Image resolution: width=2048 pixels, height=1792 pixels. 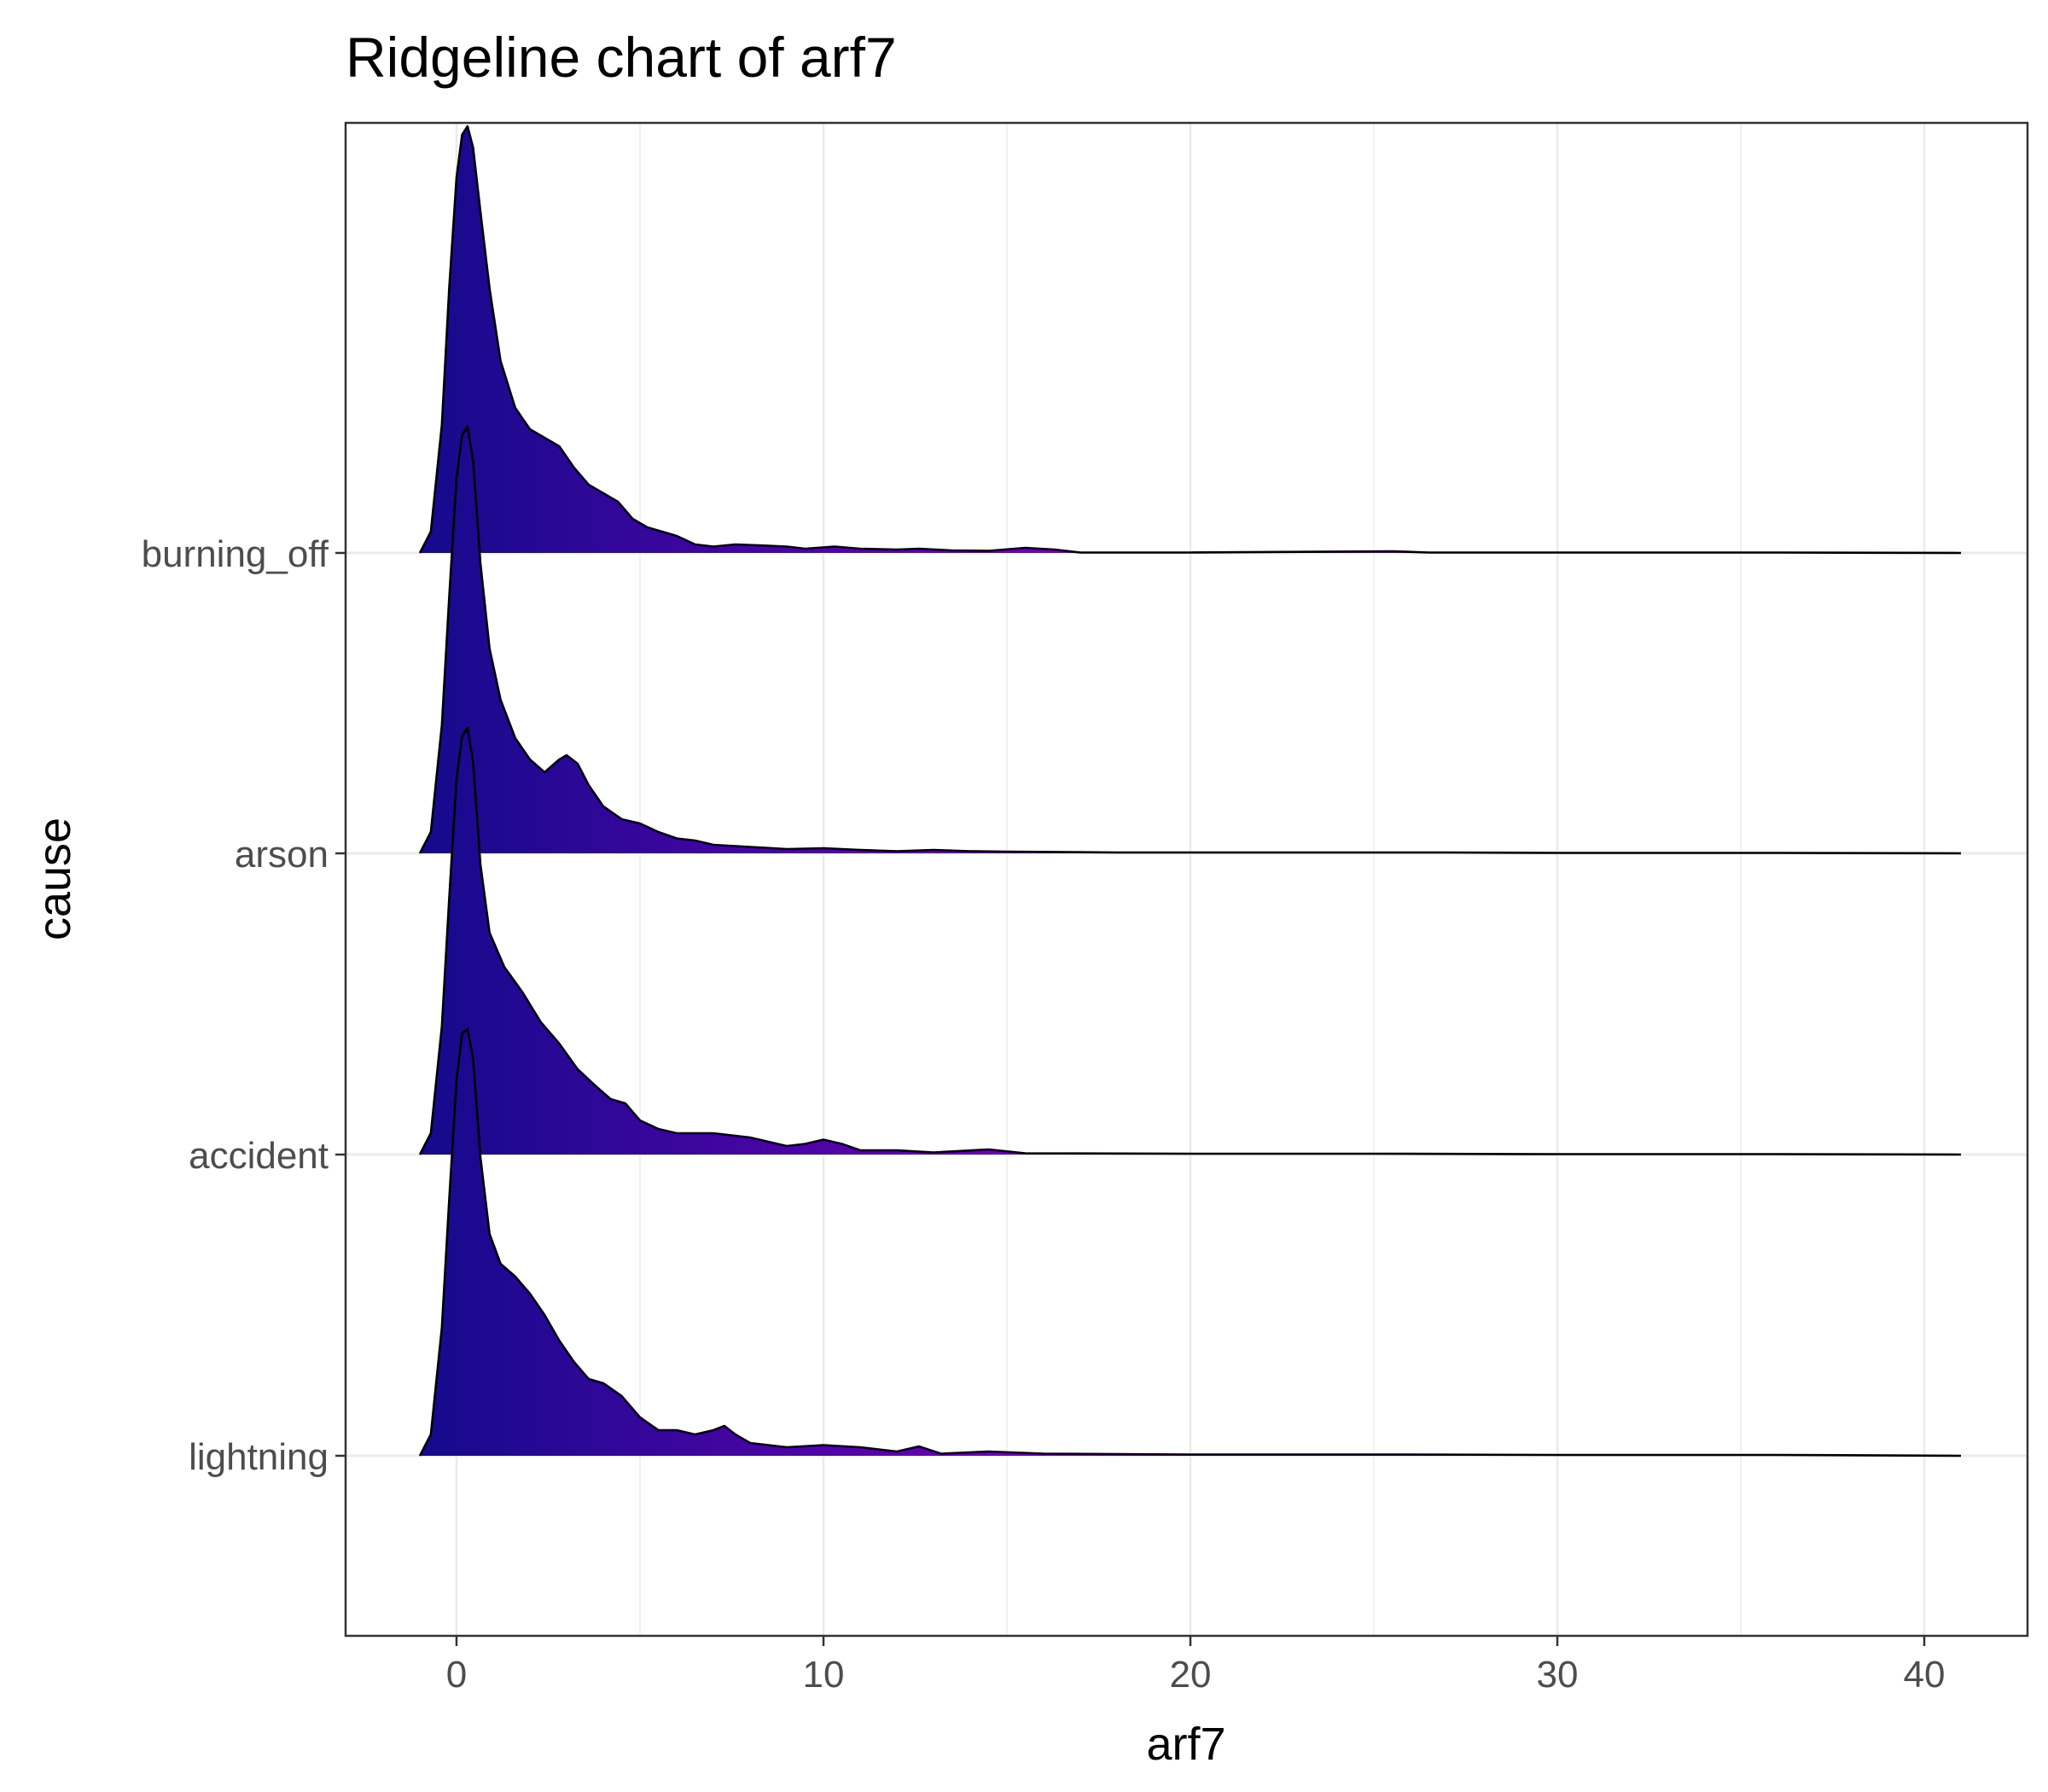 What do you see at coordinates (259, 1457) in the screenshot?
I see `y-tick-label: lightning` at bounding box center [259, 1457].